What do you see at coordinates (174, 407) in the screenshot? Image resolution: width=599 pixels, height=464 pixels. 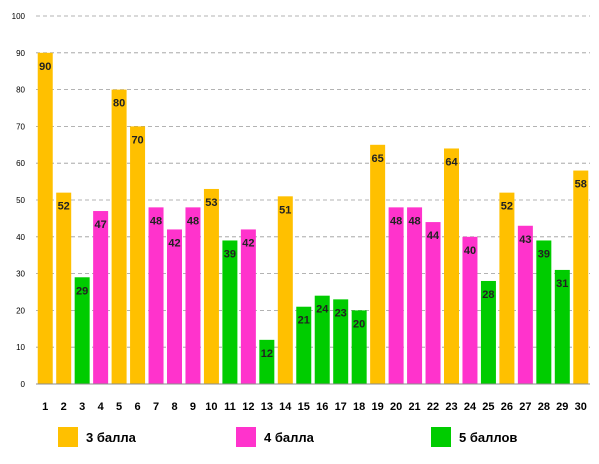 I see `x-tick-label: 8` at bounding box center [174, 407].